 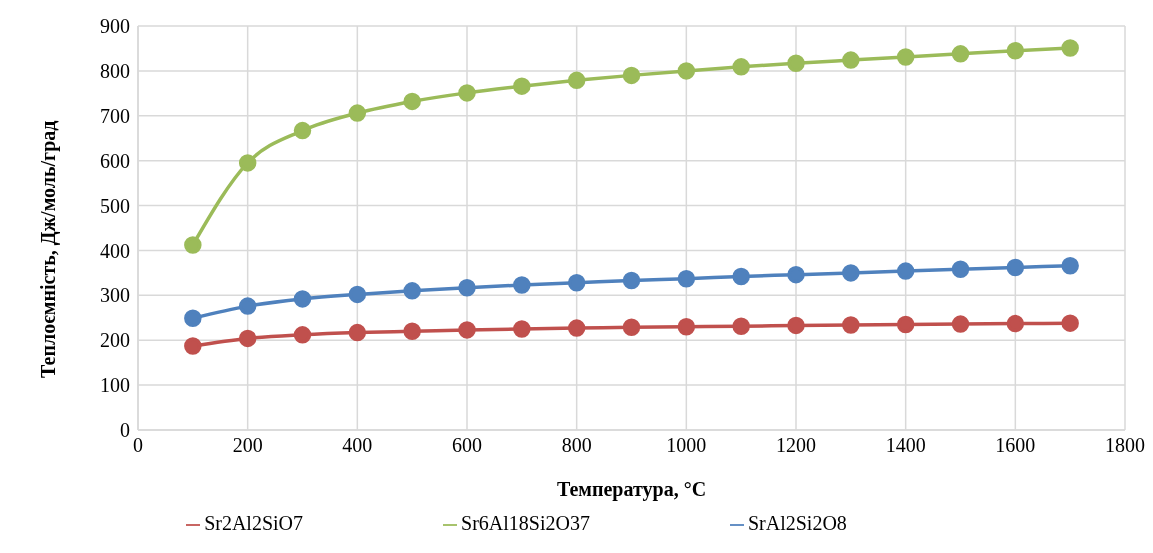 What do you see at coordinates (247, 445) in the screenshot?
I see `x-tick-label: 200` at bounding box center [247, 445].